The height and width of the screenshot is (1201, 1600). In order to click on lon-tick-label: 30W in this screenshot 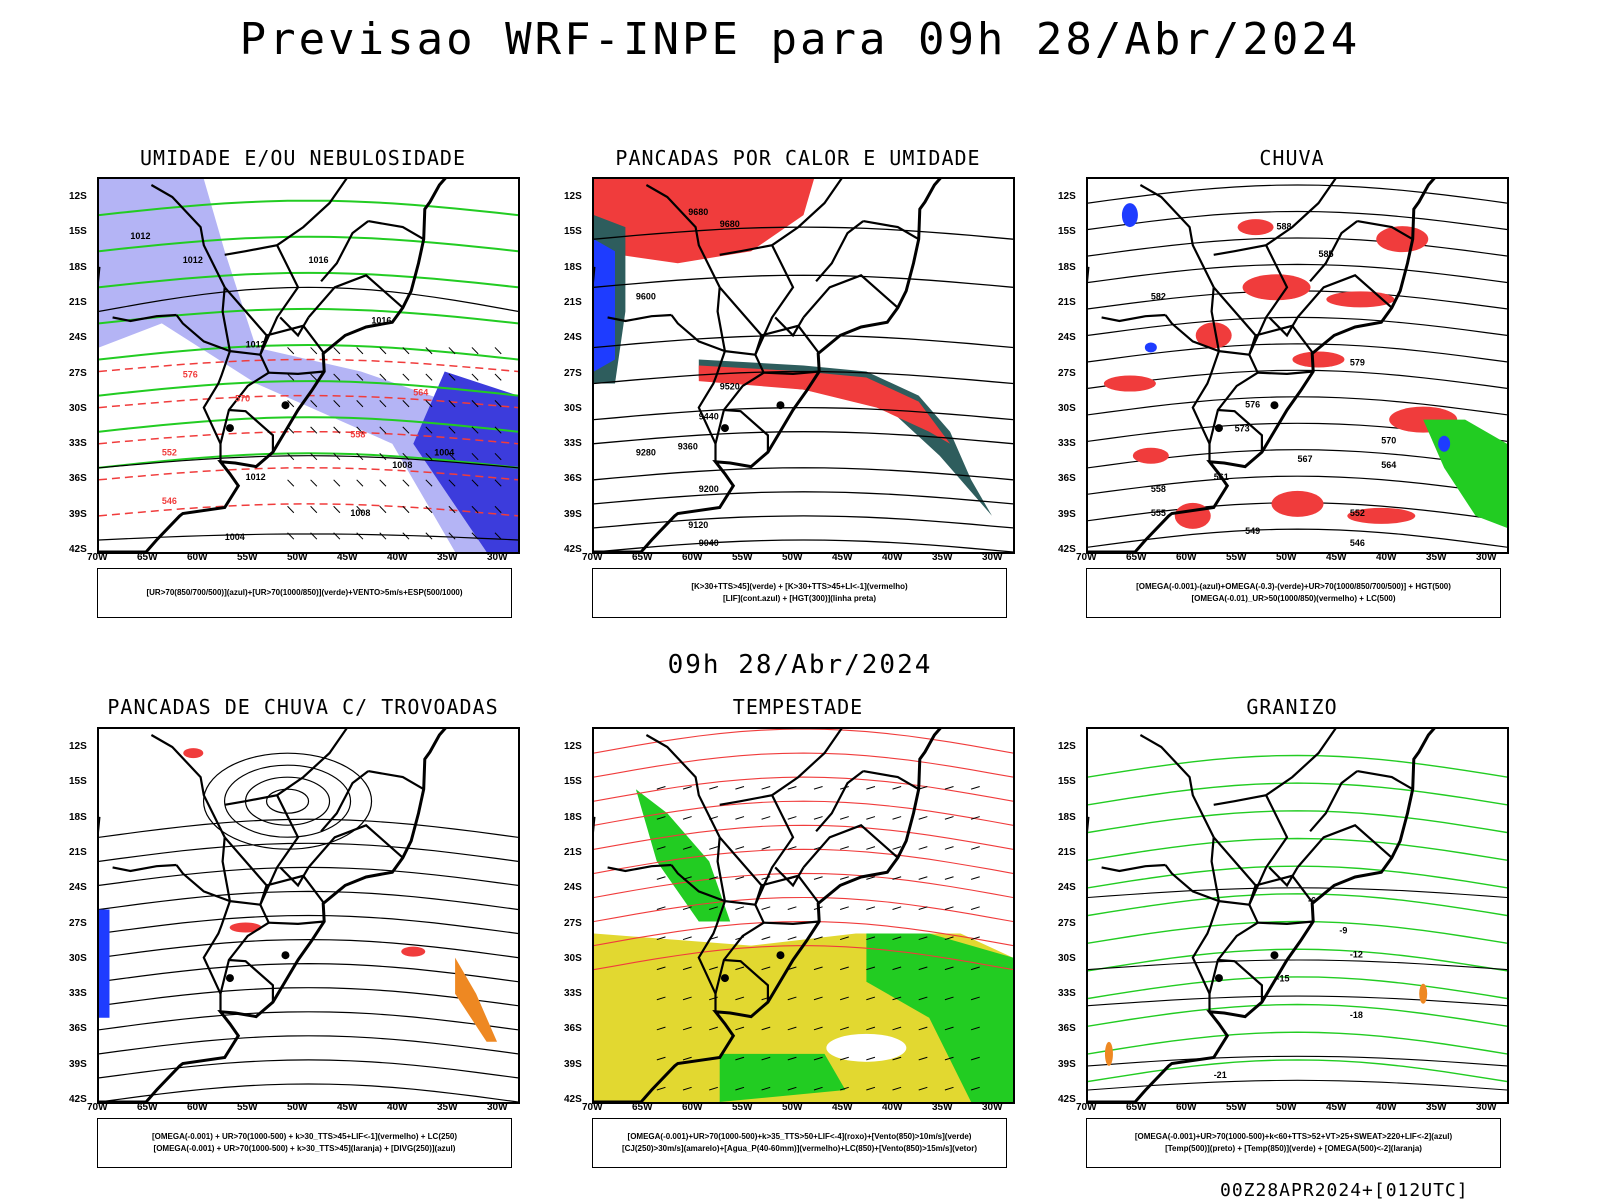, I will do `click(992, 557)`.